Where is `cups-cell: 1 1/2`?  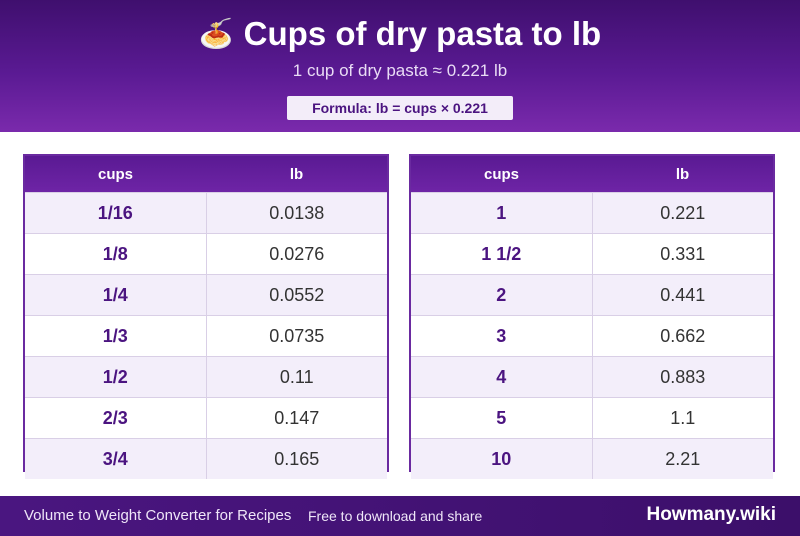 cups-cell: 1 1/2 is located at coordinates (502, 254).